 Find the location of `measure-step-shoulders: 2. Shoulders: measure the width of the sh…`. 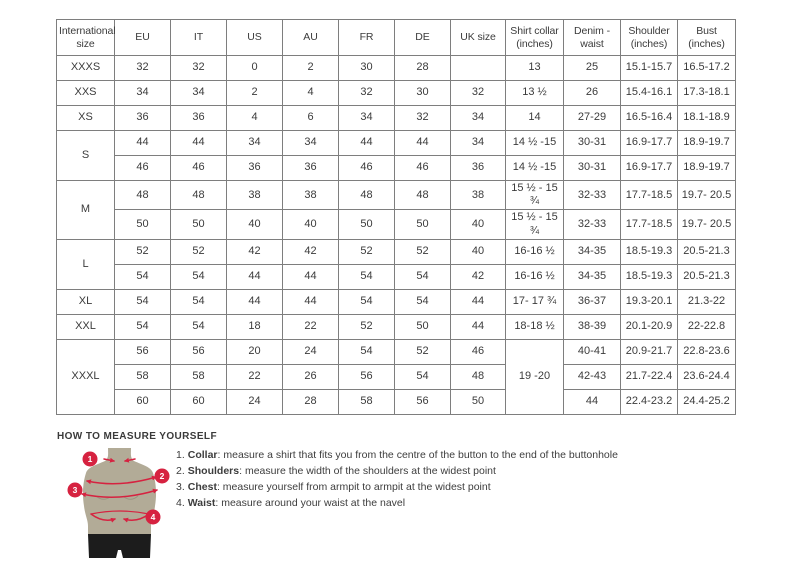

measure-step-shoulders: 2. Shoulders: measure the width of the sh… is located at coordinates (397, 471).